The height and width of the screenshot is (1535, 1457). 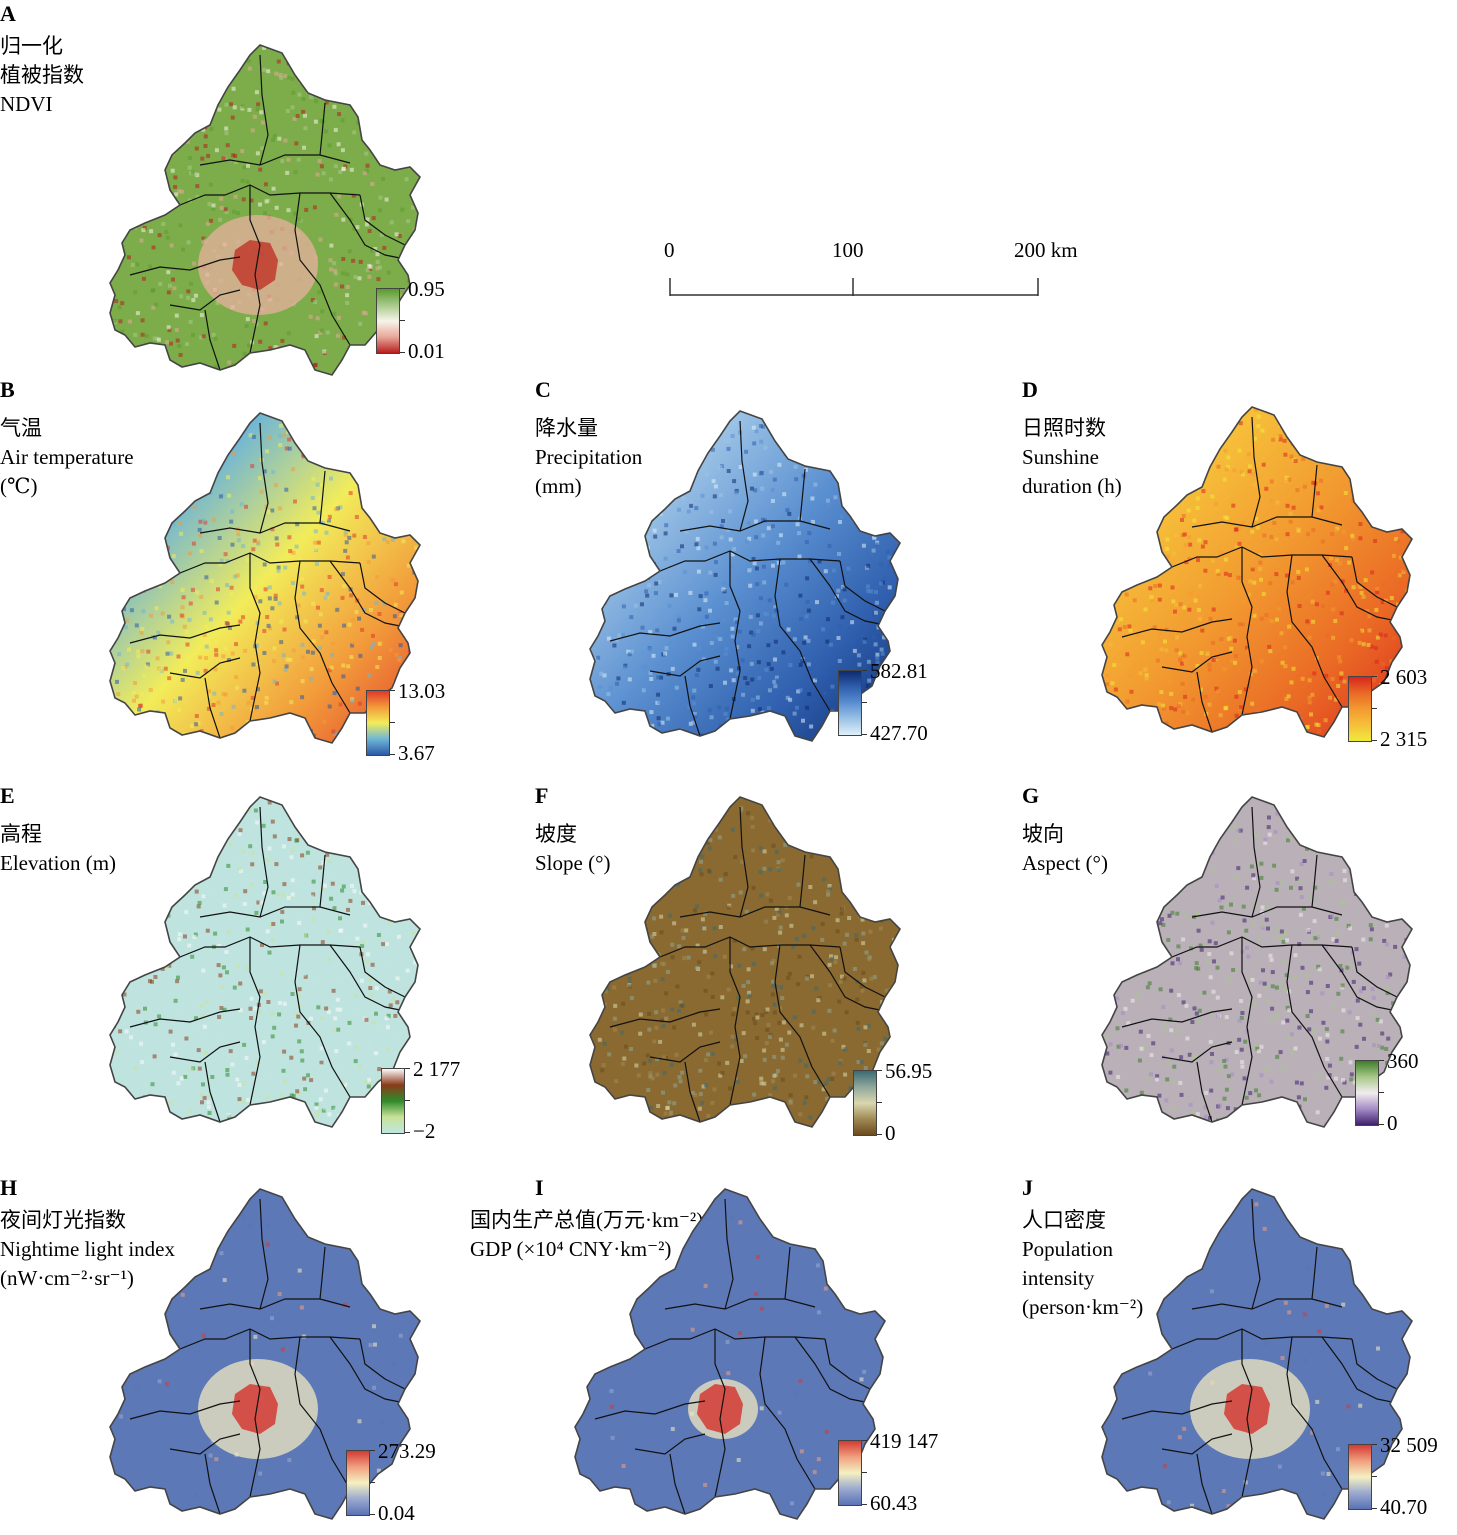 I want to click on legend-min-label: 0.04, so click(x=396, y=1513).